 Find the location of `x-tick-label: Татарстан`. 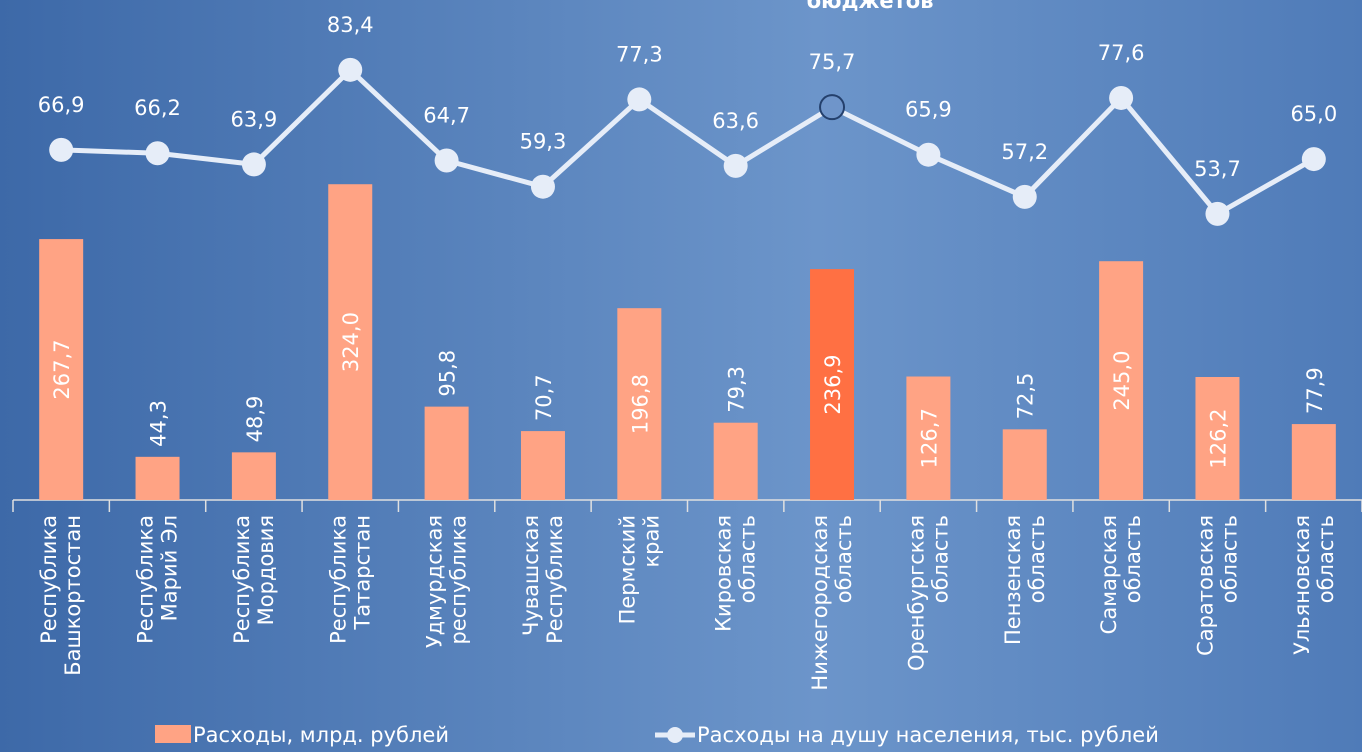

x-tick-label: Татарстан is located at coordinates (362, 573).